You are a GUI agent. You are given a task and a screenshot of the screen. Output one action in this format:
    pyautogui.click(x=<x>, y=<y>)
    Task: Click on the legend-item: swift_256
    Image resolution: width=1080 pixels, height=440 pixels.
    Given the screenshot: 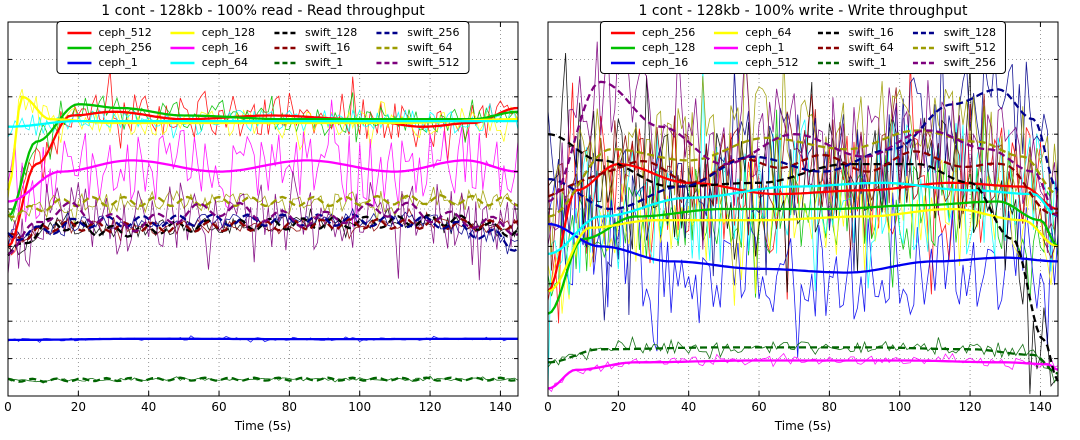 What is the action you would take?
    pyautogui.click(x=954, y=62)
    